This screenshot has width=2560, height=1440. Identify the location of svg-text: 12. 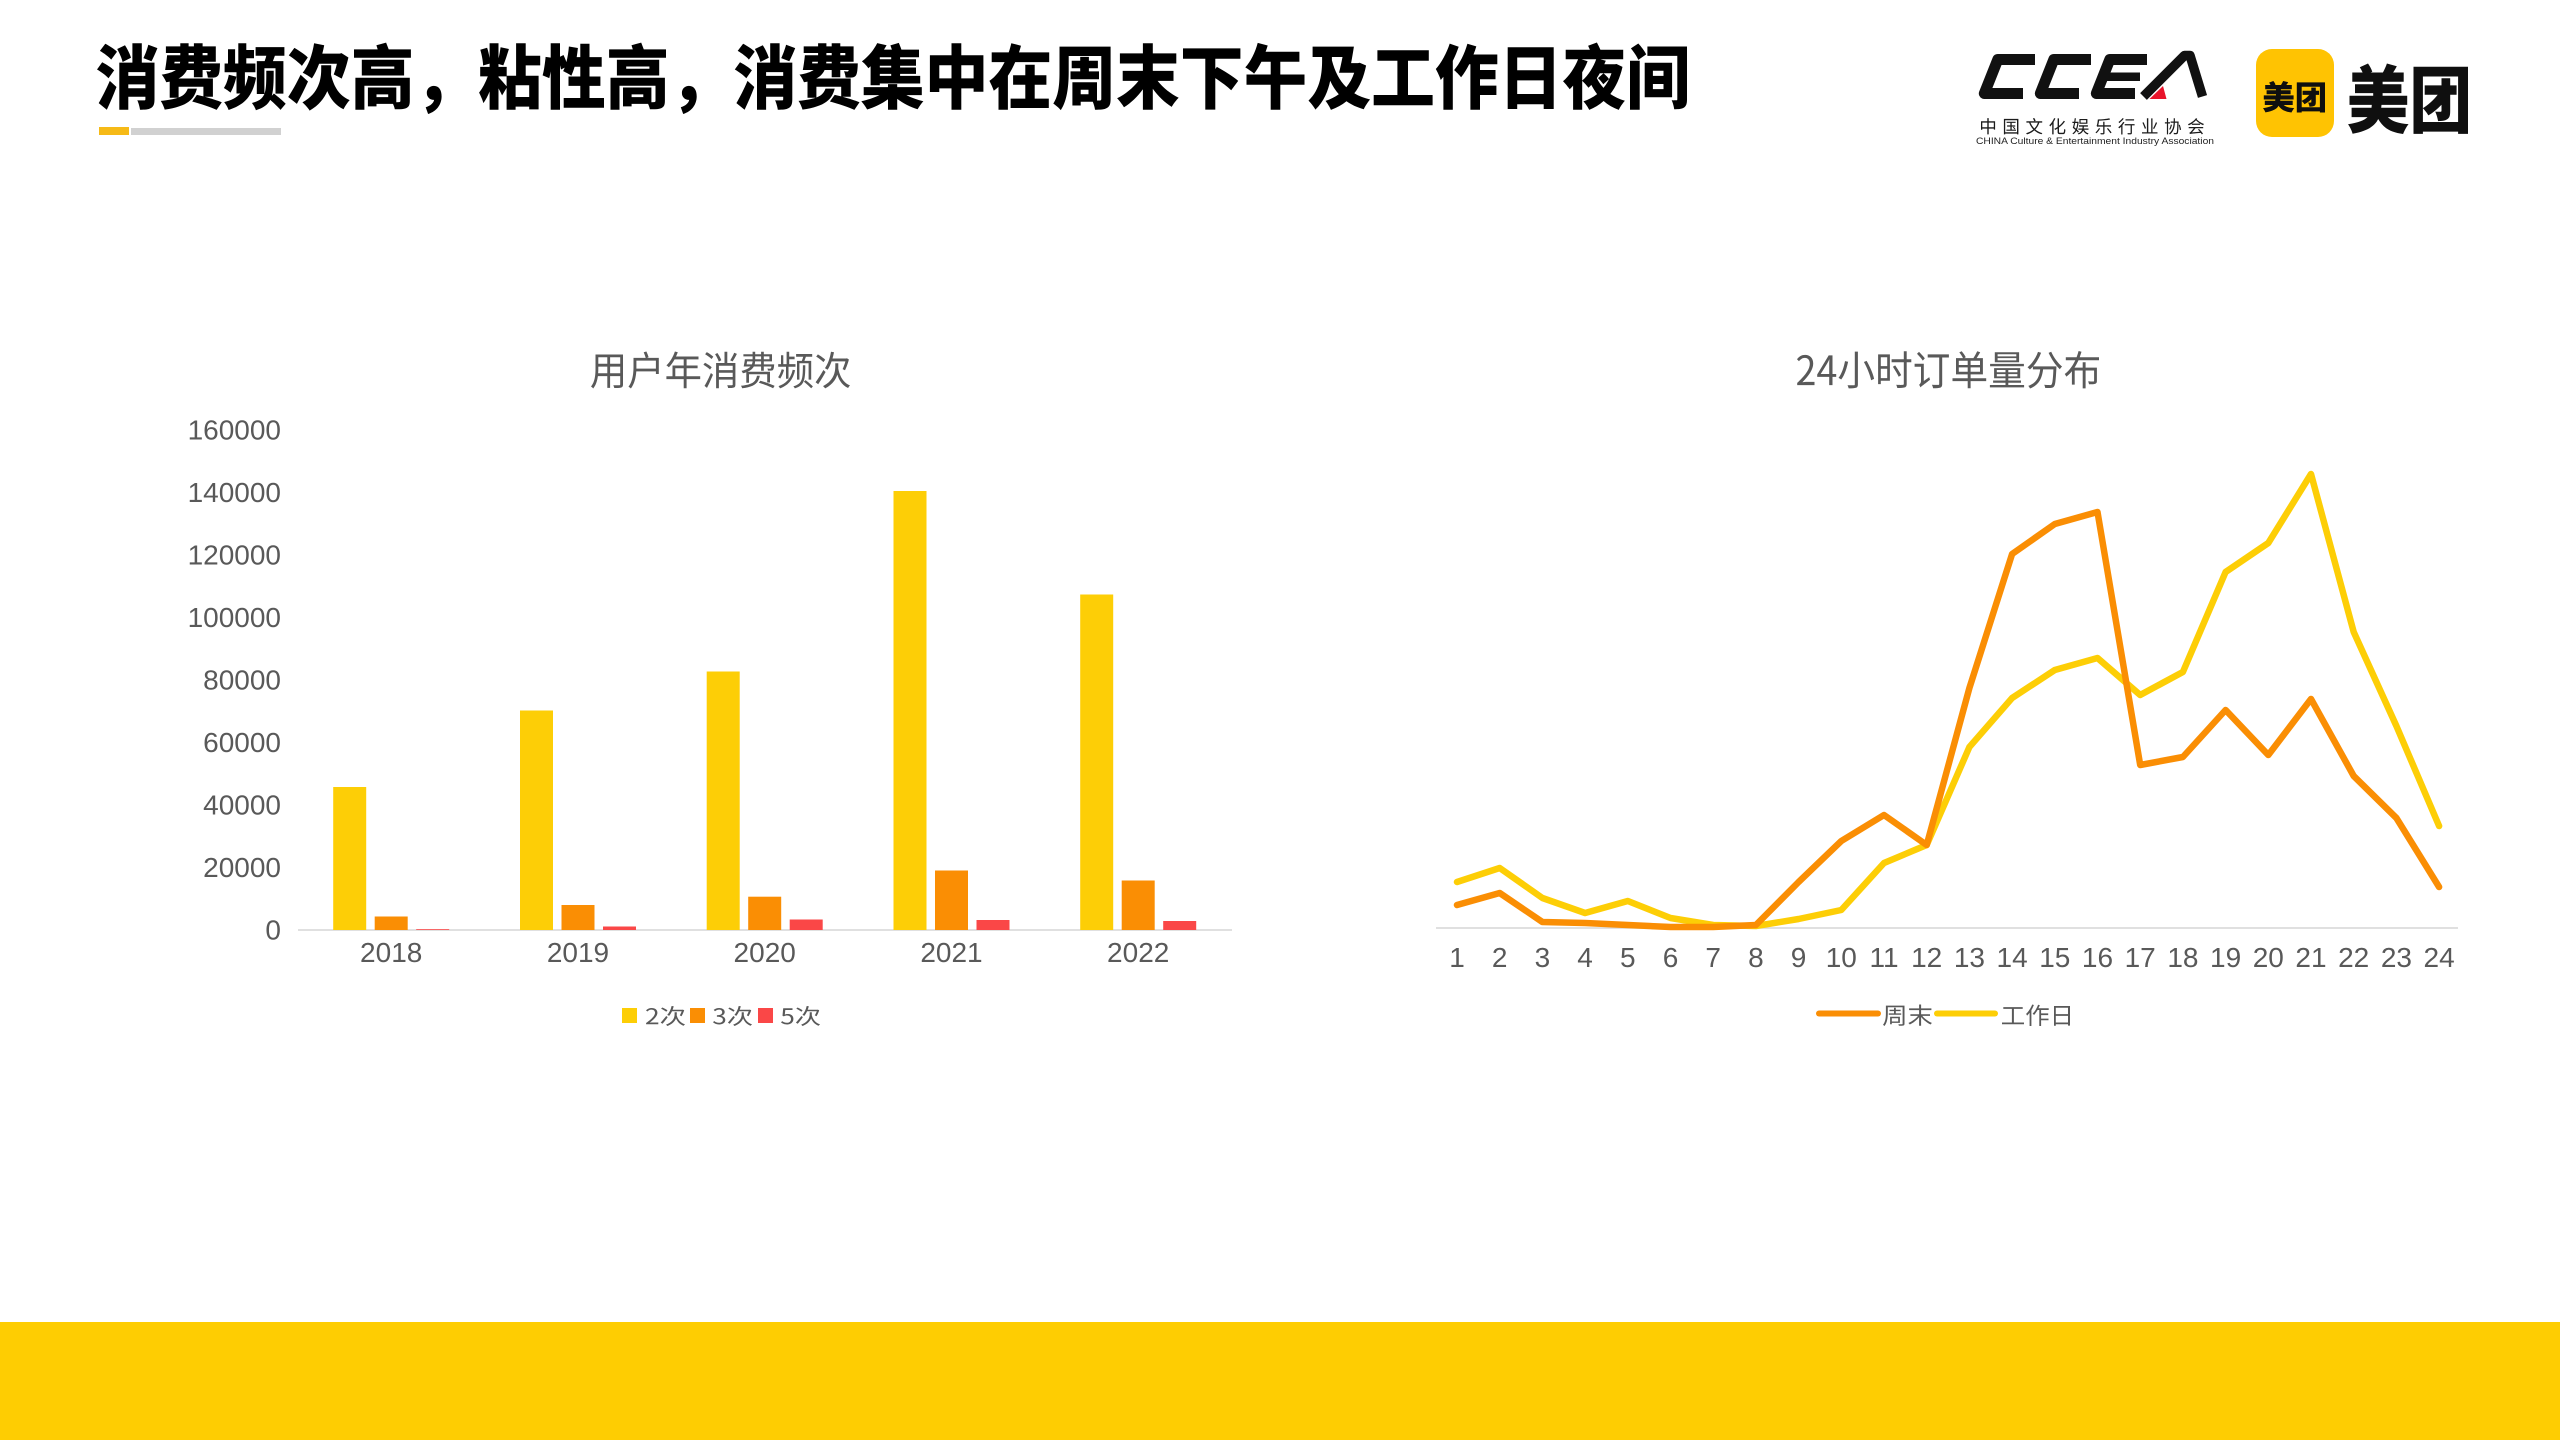
(1926, 957).